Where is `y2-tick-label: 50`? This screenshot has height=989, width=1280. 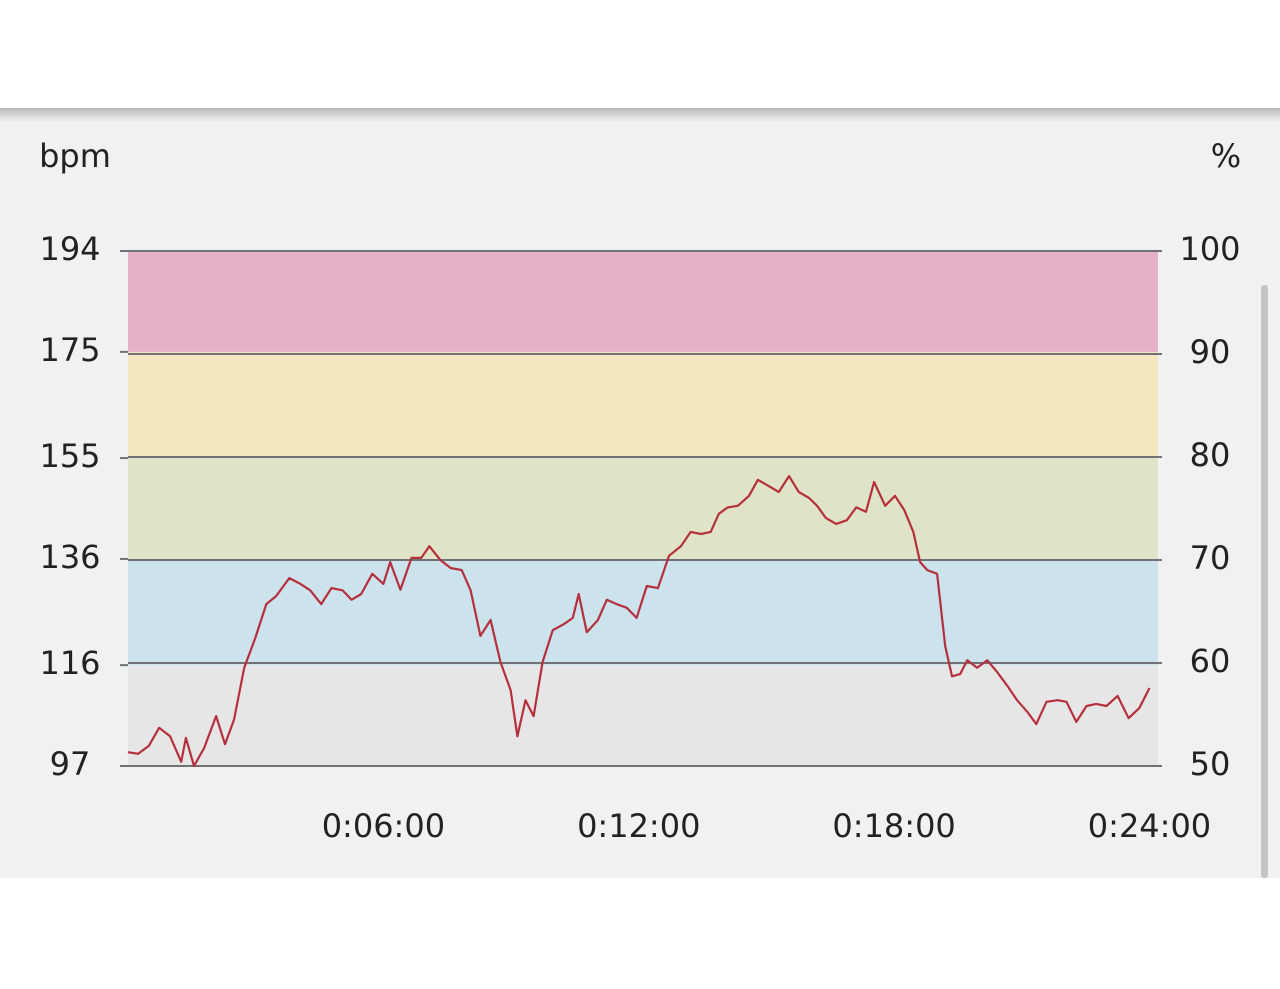
y2-tick-label: 50 is located at coordinates (1210, 764).